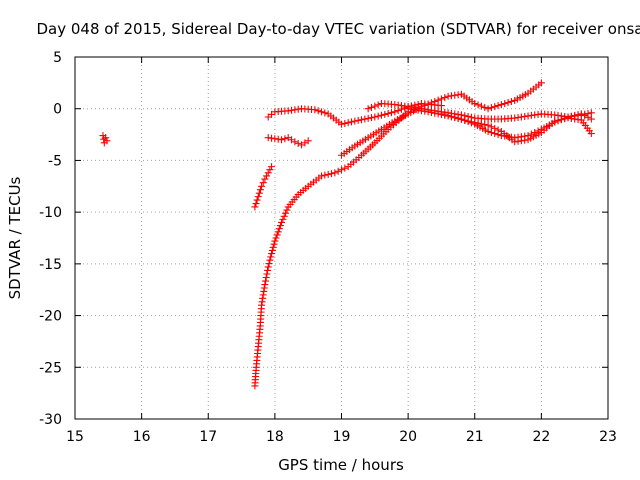  What do you see at coordinates (408, 437) in the screenshot?
I see `x-tick-label: 20` at bounding box center [408, 437].